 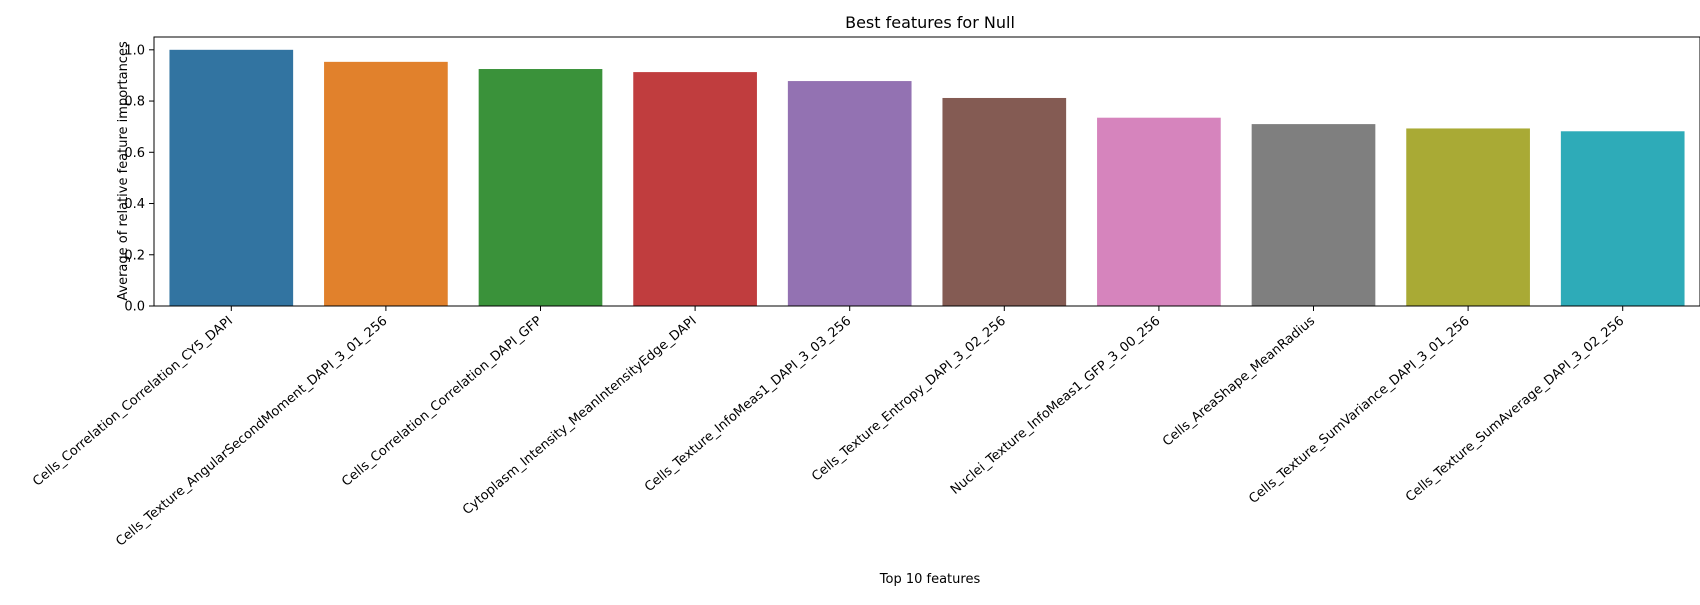 What do you see at coordinates (123, 171) in the screenshot?
I see `y-axis-label: Average of relative feature importances` at bounding box center [123, 171].